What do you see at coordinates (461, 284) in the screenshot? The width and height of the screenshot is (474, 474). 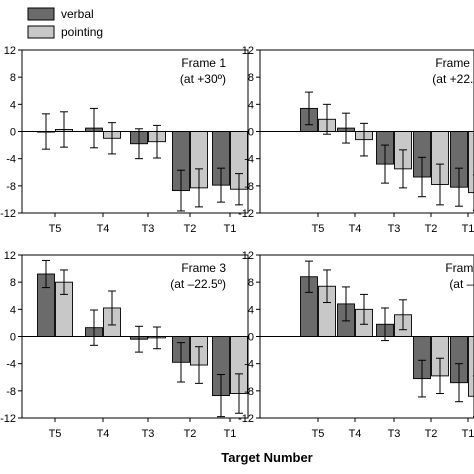 I see `panel-title-line-2: (at –3` at bounding box center [461, 284].